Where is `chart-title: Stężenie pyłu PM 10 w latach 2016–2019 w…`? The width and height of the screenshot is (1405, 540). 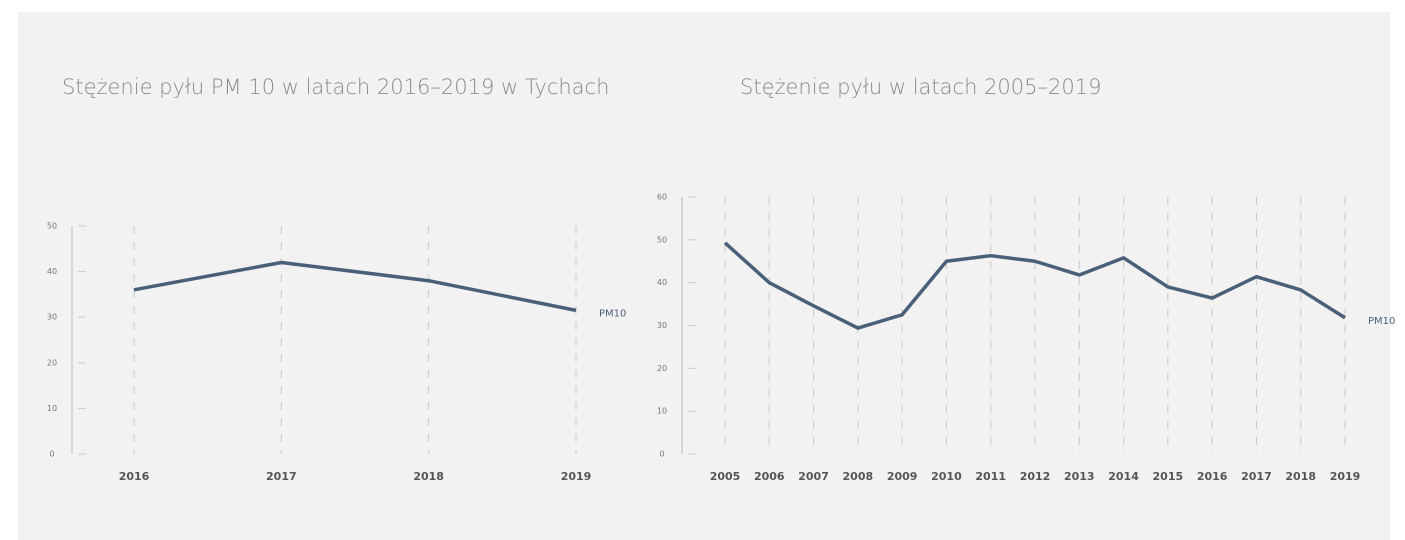
chart-title: Stężenie pyłu PM 10 w latach 2016–2019 w… is located at coordinates (335, 87).